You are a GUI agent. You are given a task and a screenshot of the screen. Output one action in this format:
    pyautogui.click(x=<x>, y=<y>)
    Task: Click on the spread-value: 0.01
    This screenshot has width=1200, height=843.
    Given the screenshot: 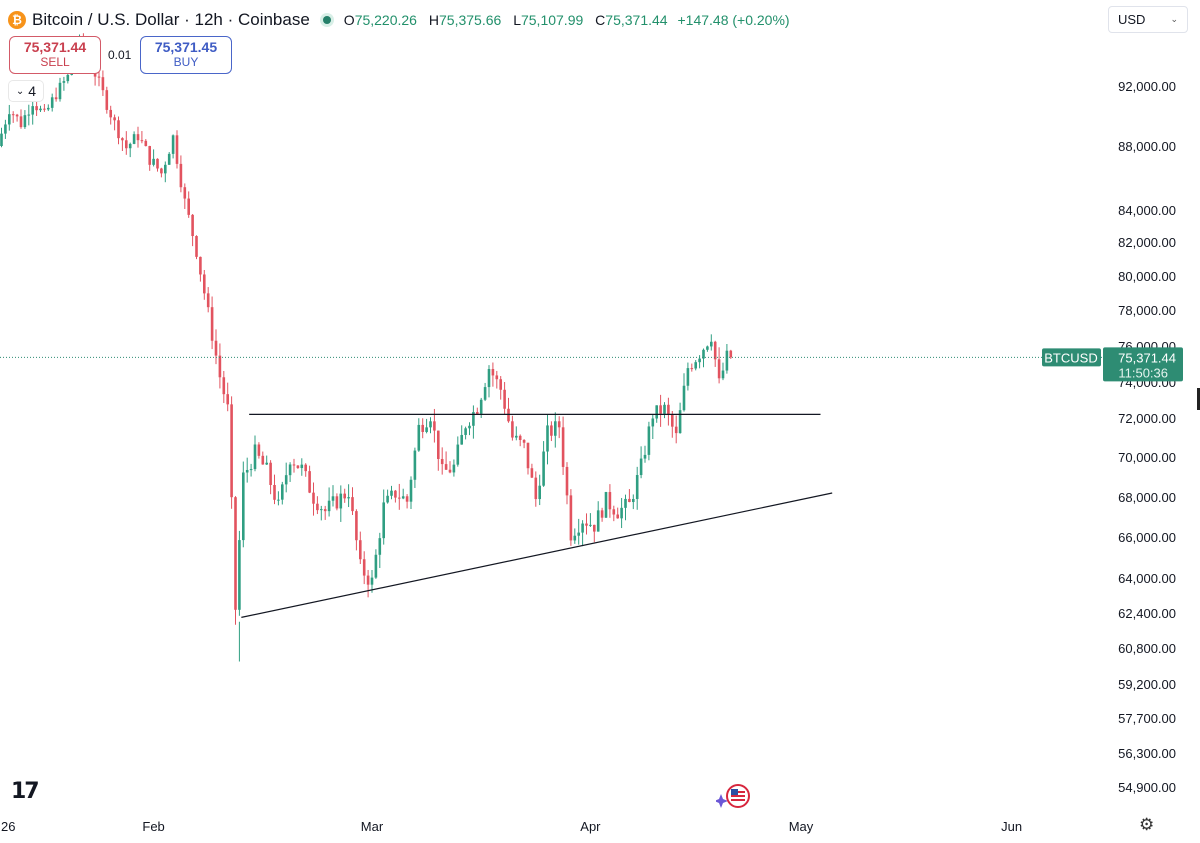 What is the action you would take?
    pyautogui.click(x=120, y=55)
    